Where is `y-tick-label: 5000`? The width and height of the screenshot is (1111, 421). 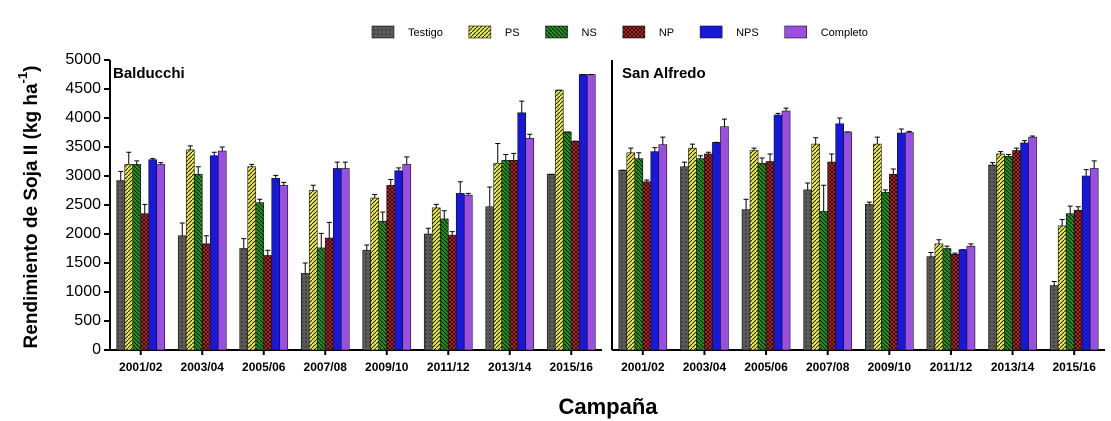
y-tick-label: 5000 is located at coordinates (83, 59).